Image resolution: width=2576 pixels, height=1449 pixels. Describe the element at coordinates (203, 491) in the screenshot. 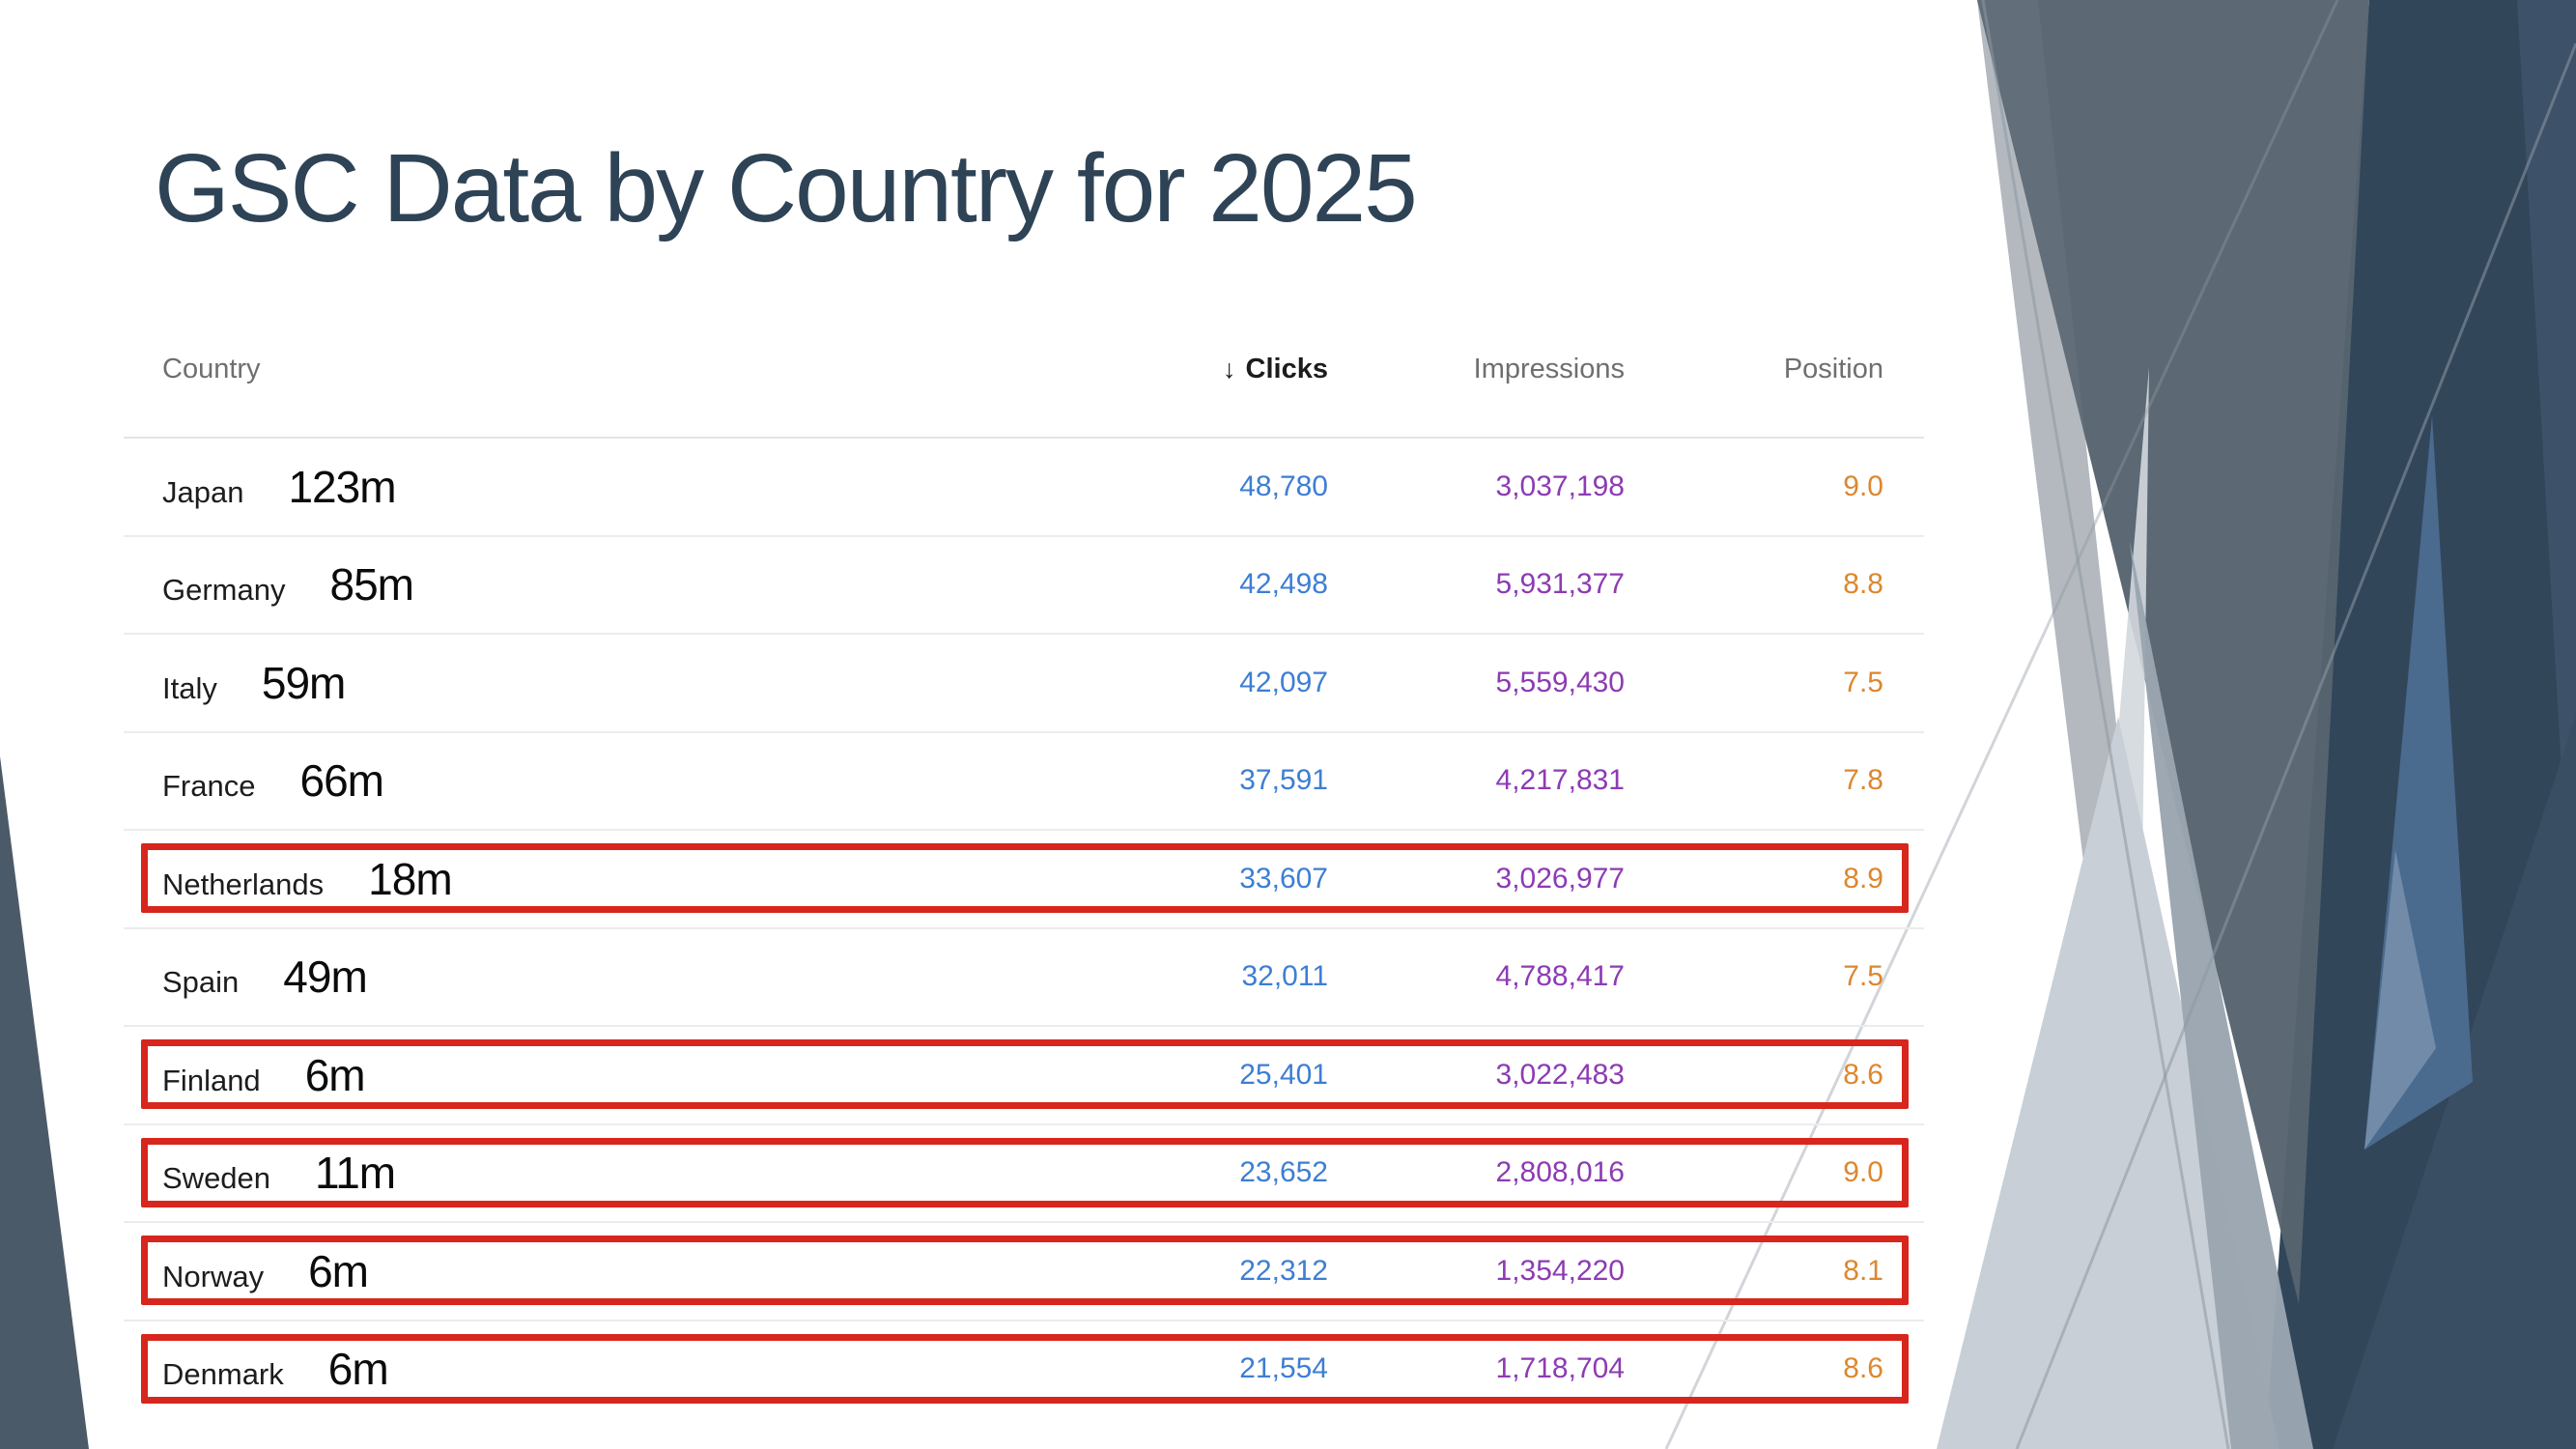

I see `country-name: Japan` at that location.